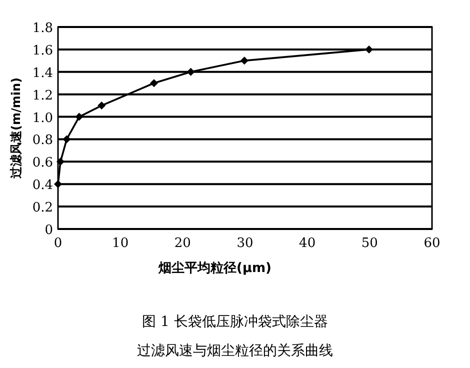 The width and height of the screenshot is (470, 368). What do you see at coordinates (215, 268) in the screenshot?
I see `x-axis-title: 烟尘平均粒径(μm)` at bounding box center [215, 268].